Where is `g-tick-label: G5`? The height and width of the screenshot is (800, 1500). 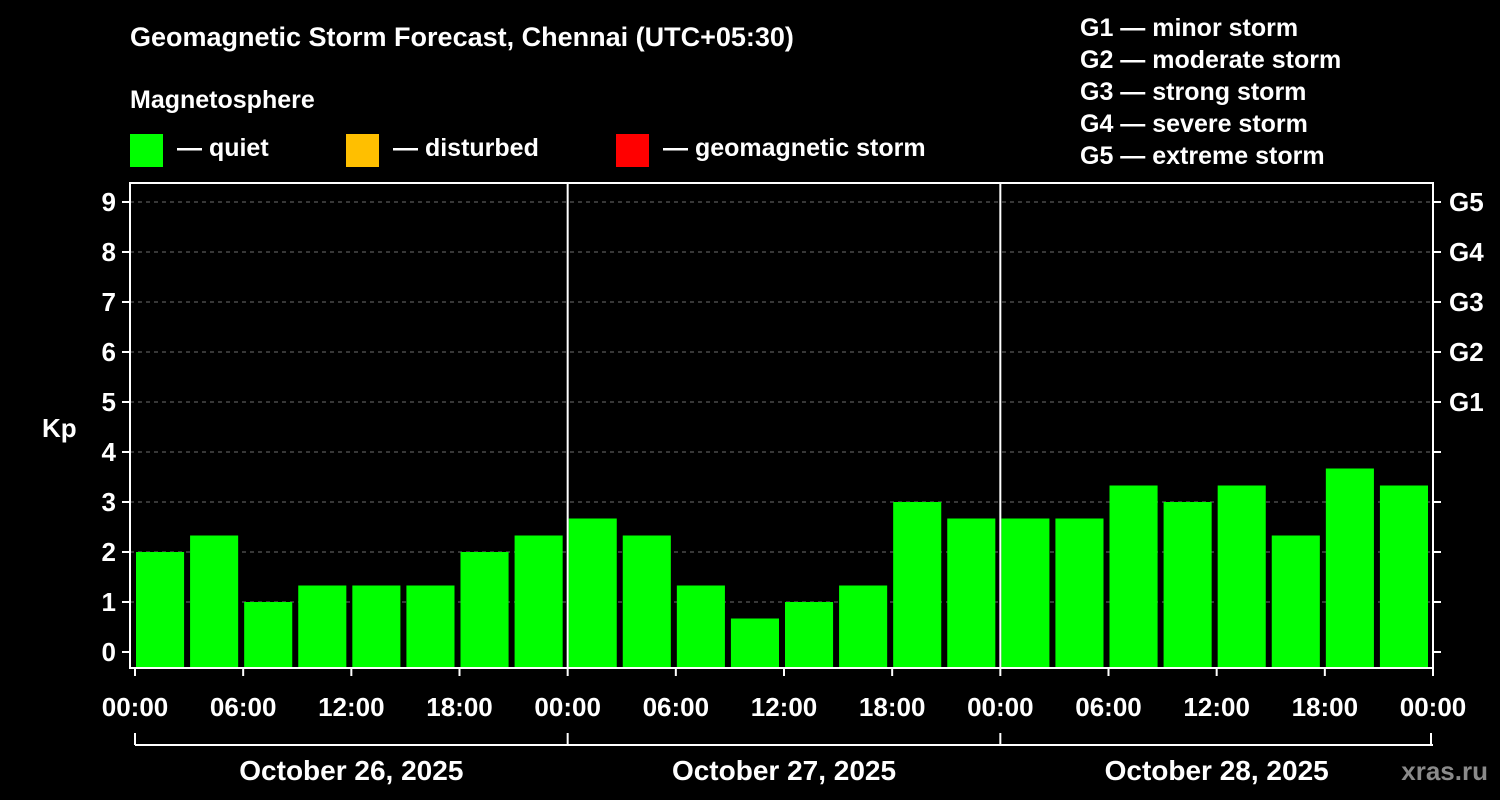
g-tick-label: G5 is located at coordinates (1466, 202).